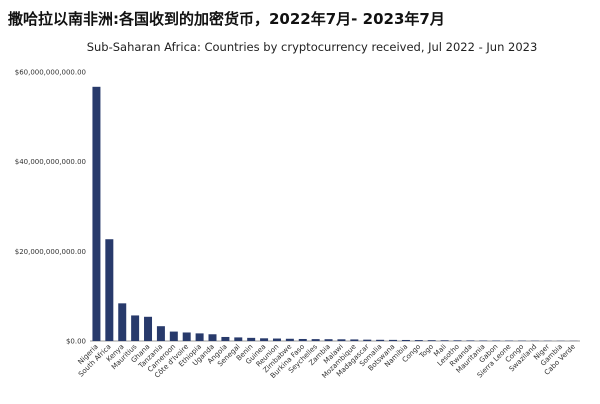  Describe the element at coordinates (50, 73) in the screenshot. I see `y-tick-label: $60,000,000,000.00` at that location.